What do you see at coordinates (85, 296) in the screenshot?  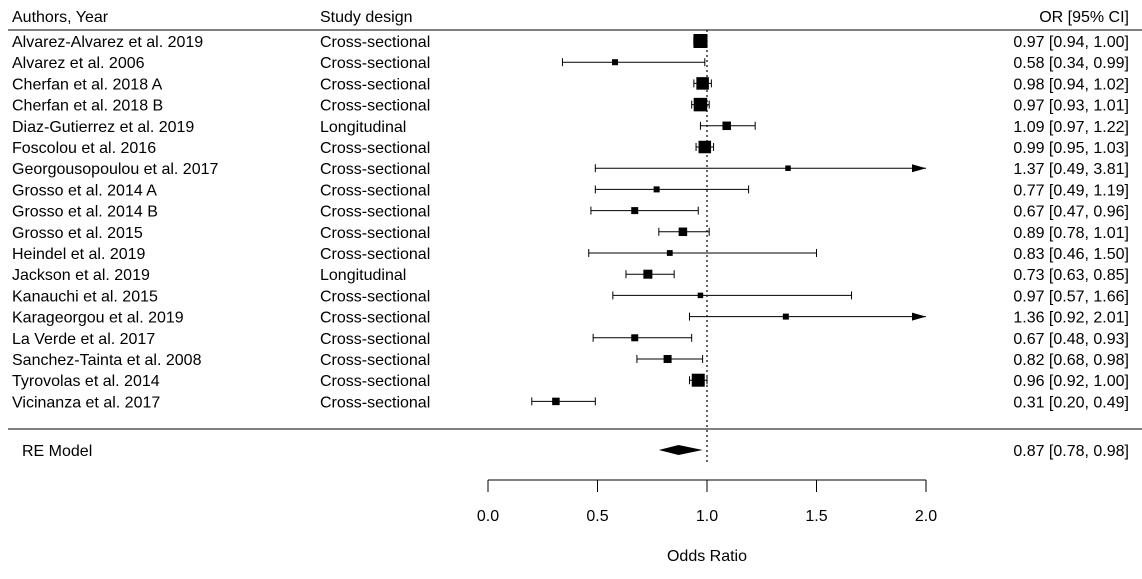 I see `study-author: Kanauchi et al. 2015` at bounding box center [85, 296].